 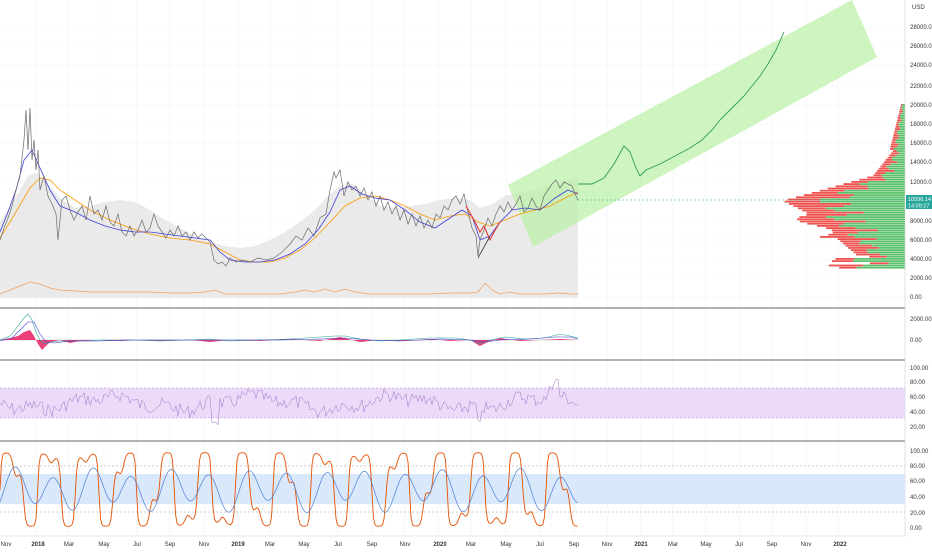 I want to click on time-tick-label: 2018, so click(x=38, y=545).